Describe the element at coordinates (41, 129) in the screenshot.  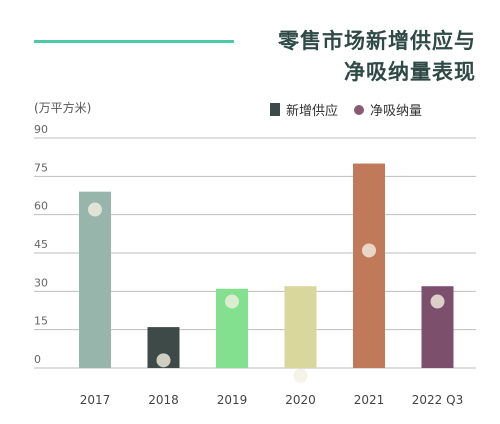
I see `y-tick-label-90: 90` at that location.